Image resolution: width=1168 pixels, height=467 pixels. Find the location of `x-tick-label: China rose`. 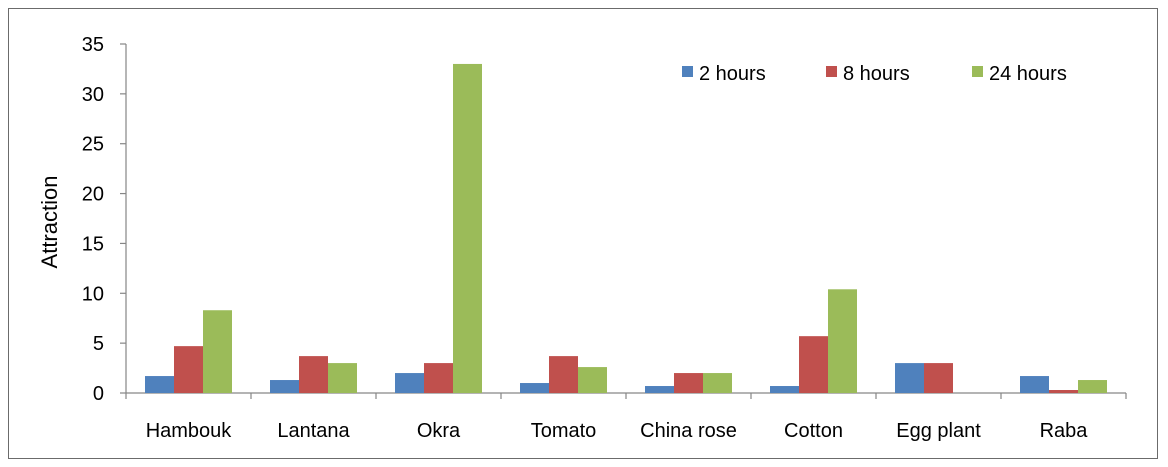

x-tick-label: China rose is located at coordinates (688, 431).